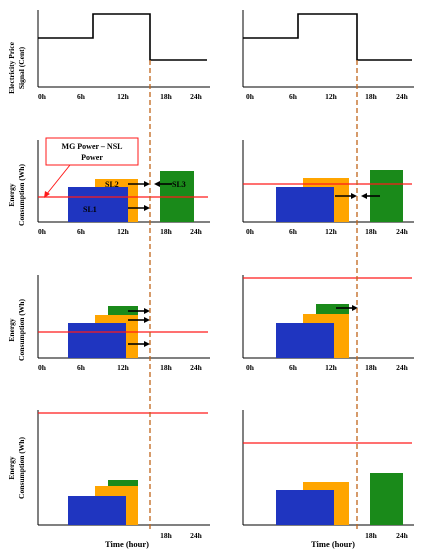  I want to click on energy-panel-r3-left: 0h 6h 12h 18h 24h, so click(123, 323).